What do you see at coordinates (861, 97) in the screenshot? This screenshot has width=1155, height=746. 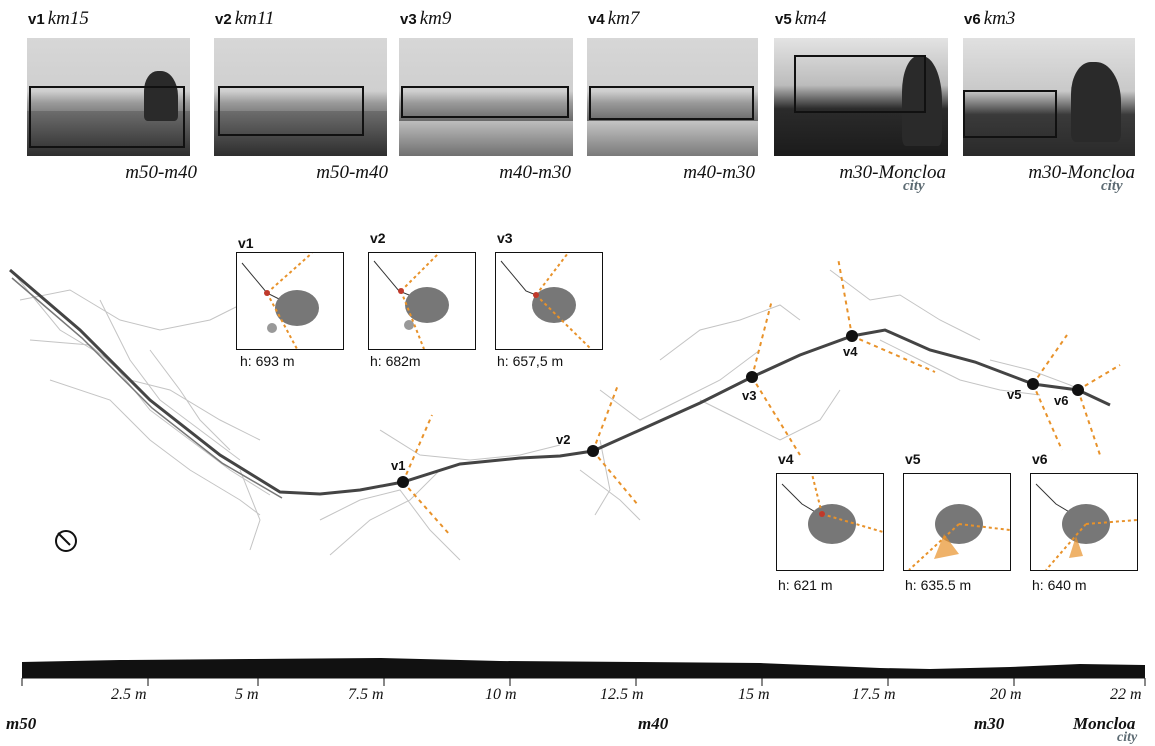 I see `photo-v5` at bounding box center [861, 97].